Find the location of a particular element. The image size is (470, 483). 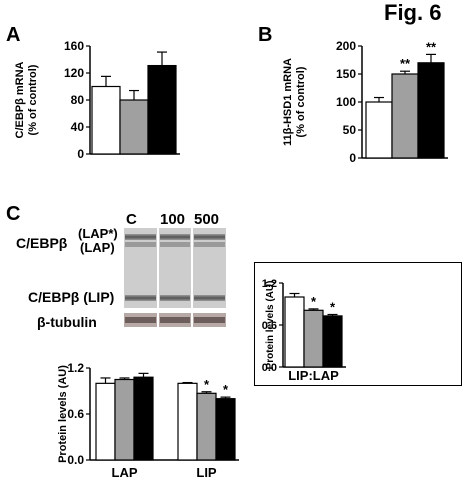

category-label: LIP is located at coordinates (206, 472).